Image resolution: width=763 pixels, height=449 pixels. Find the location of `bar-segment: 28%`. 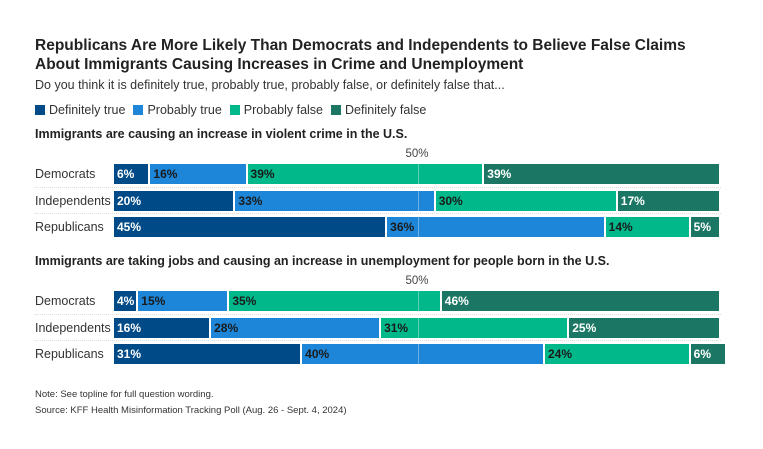

bar-segment: 28% is located at coordinates (296, 327).